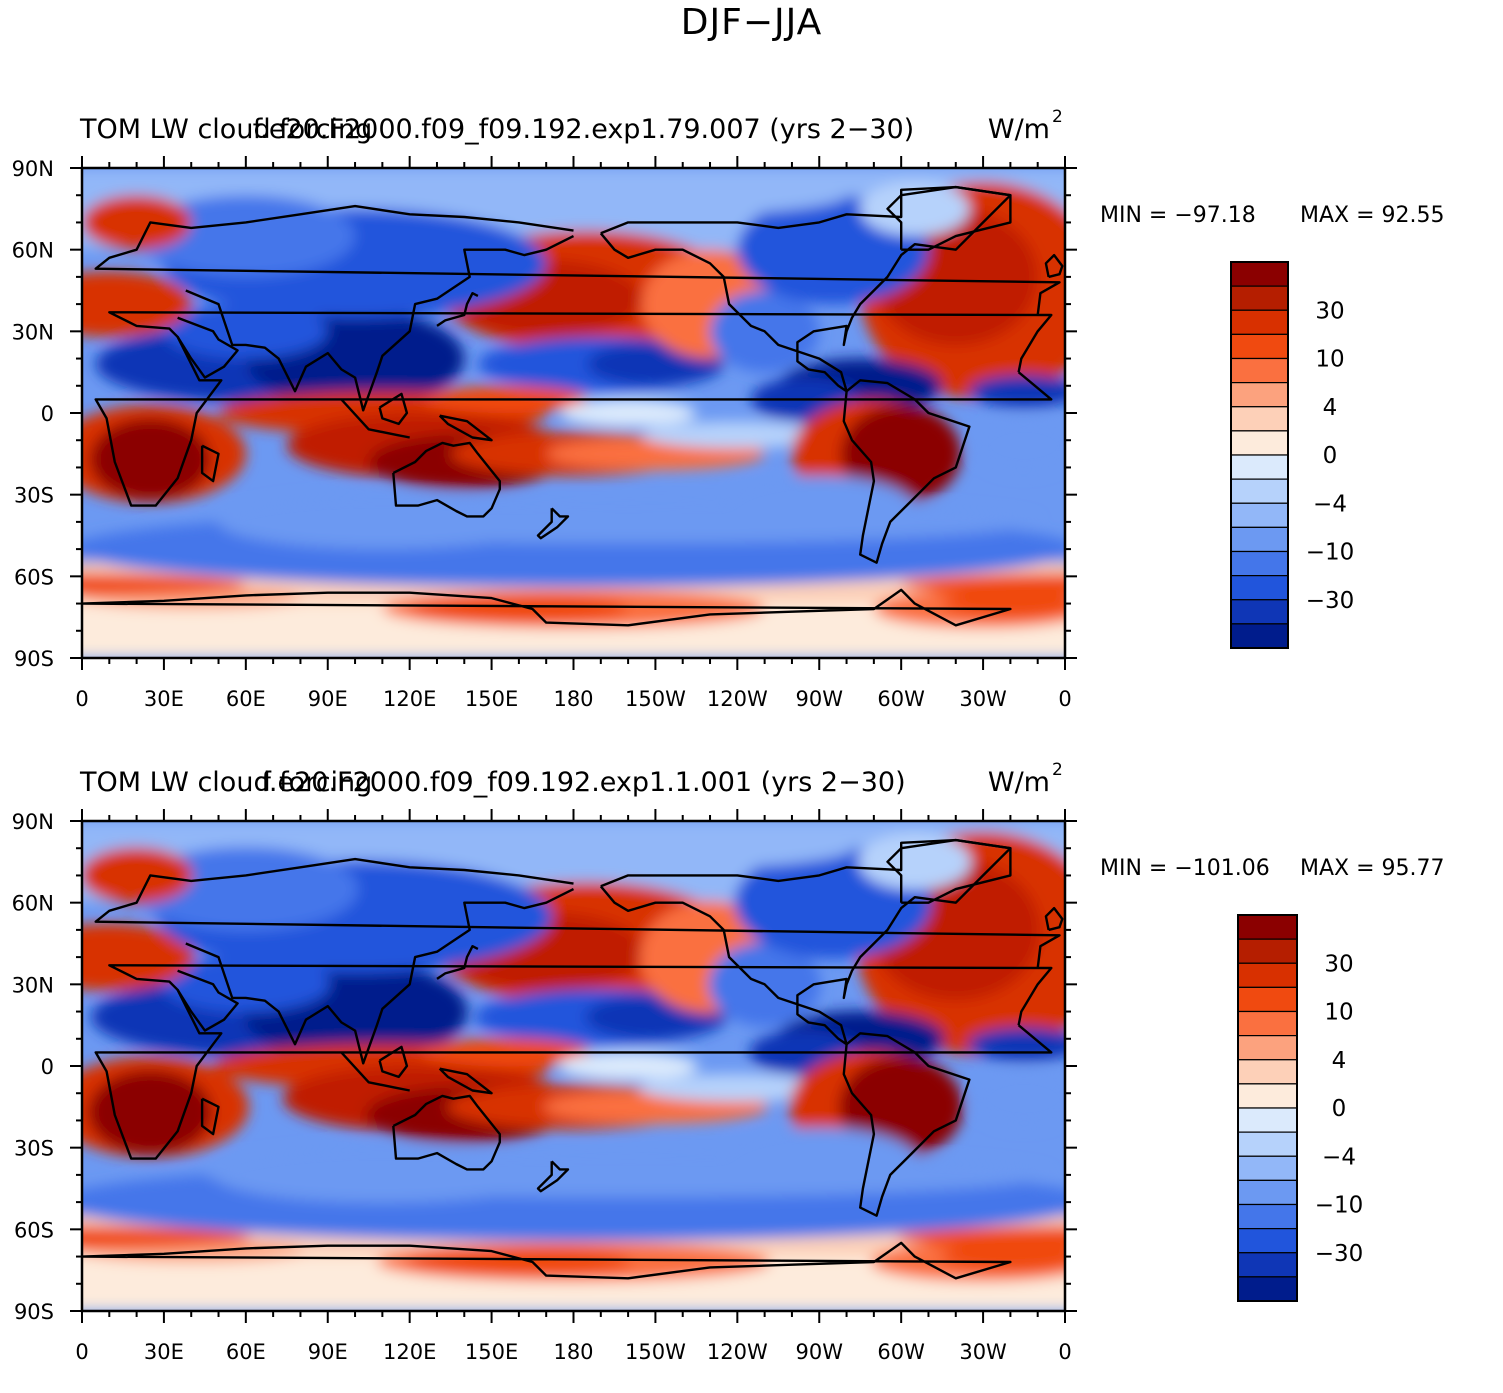  Describe the element at coordinates (1372, 215) in the screenshot. I see `max-value: MAX = 92.55` at that location.